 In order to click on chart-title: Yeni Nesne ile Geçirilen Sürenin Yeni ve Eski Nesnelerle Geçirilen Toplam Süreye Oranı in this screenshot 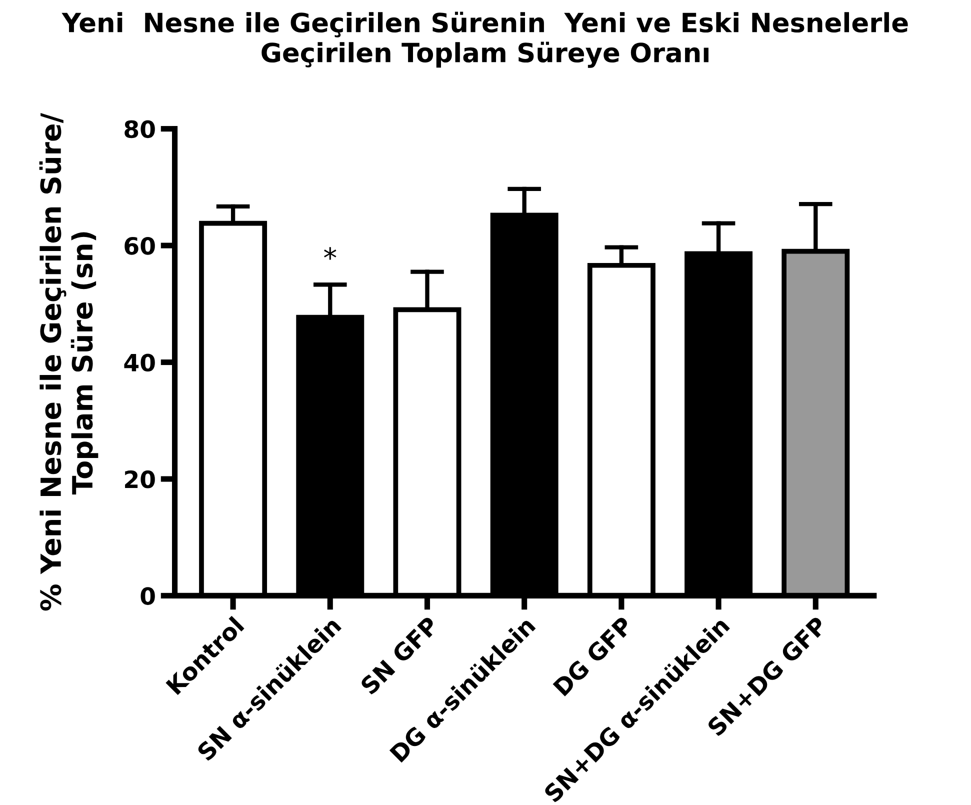, I will do `click(485, 40)`.